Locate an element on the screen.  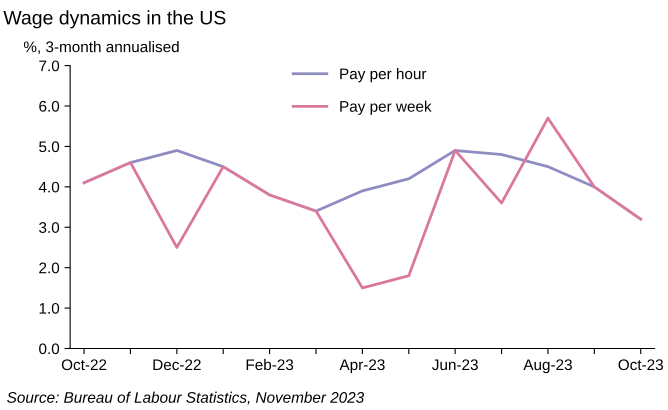
x-tick-label: Feb-23 is located at coordinates (270, 364).